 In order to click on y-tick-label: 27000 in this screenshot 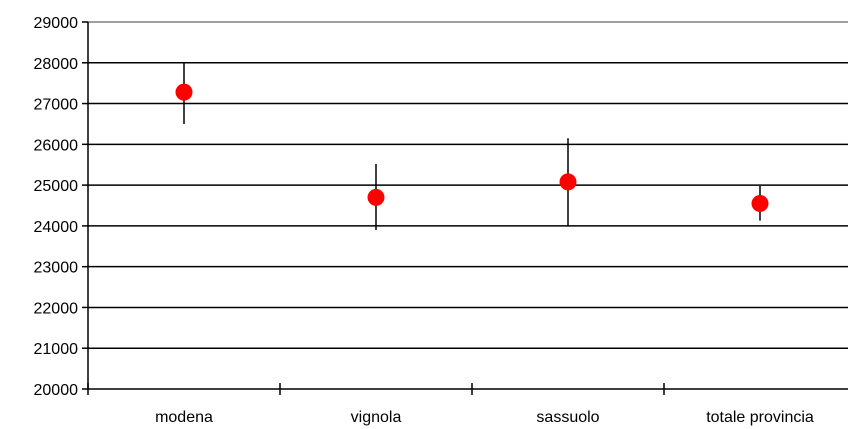, I will do `click(56, 105)`.